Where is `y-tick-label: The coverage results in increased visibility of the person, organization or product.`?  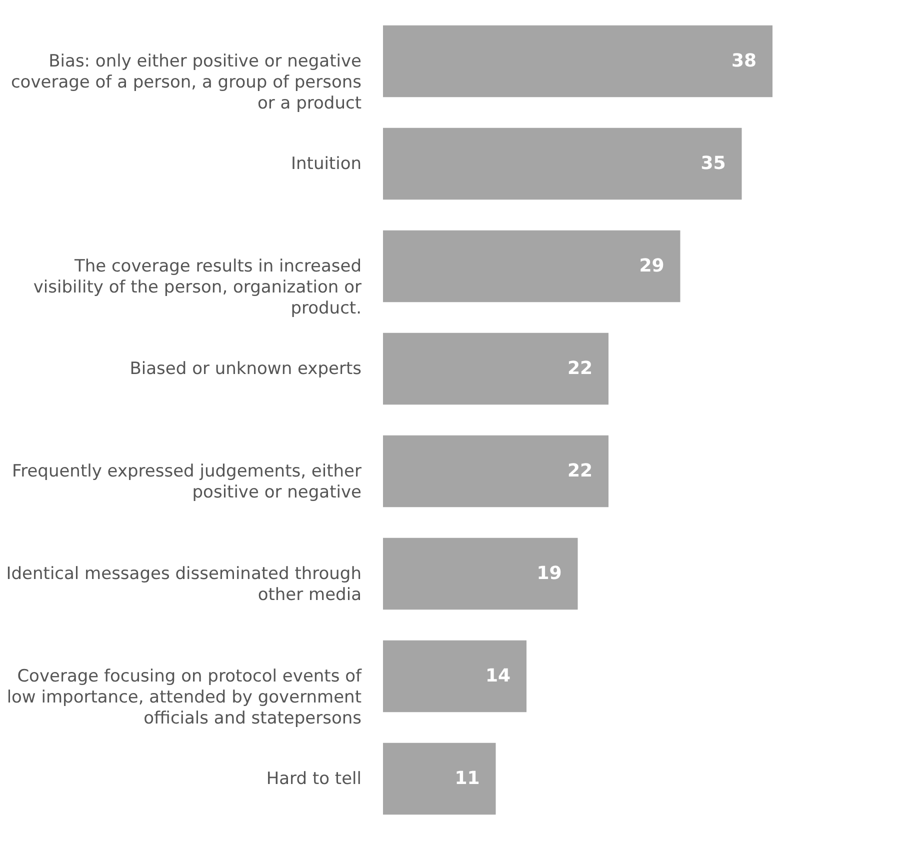 y-tick-label: The coverage results in increased visibility of the person, organization or product. is located at coordinates (197, 287).